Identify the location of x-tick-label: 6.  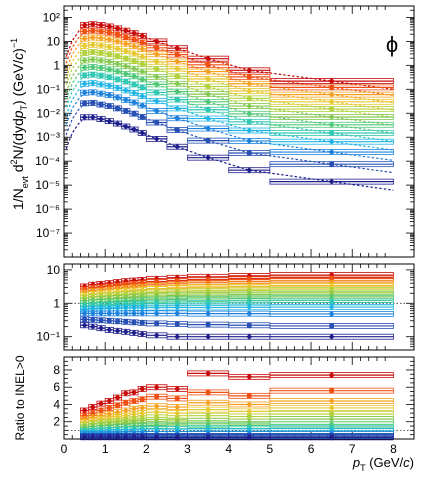
(311, 449).